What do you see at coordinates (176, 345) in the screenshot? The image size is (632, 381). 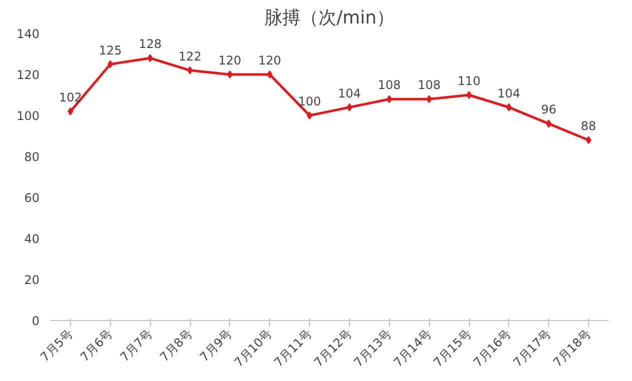 I see `x-tick-label: 7月8号` at bounding box center [176, 345].